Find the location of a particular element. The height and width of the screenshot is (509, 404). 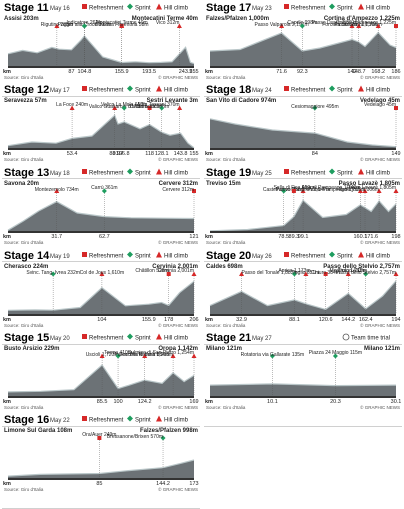

start-label: Busto Arsizio 229m is located at coordinates (31, 349).